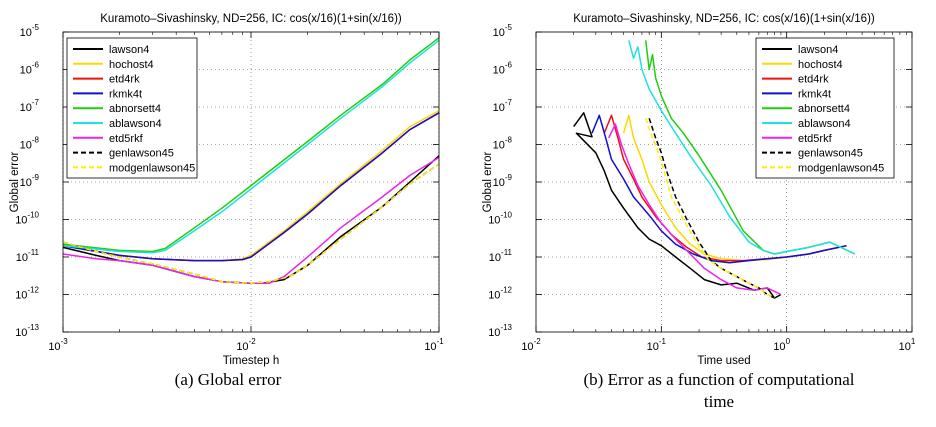  I want to click on x-tick-label: 10⁻³, so click(58, 345).